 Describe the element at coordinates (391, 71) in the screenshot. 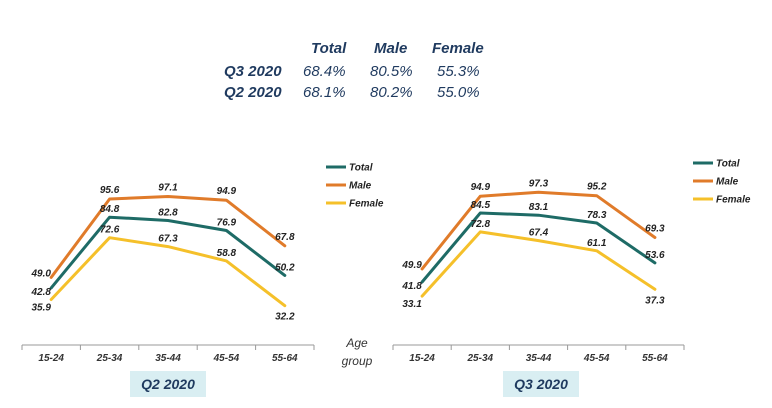

I see `q3-male: 80.5%` at that location.